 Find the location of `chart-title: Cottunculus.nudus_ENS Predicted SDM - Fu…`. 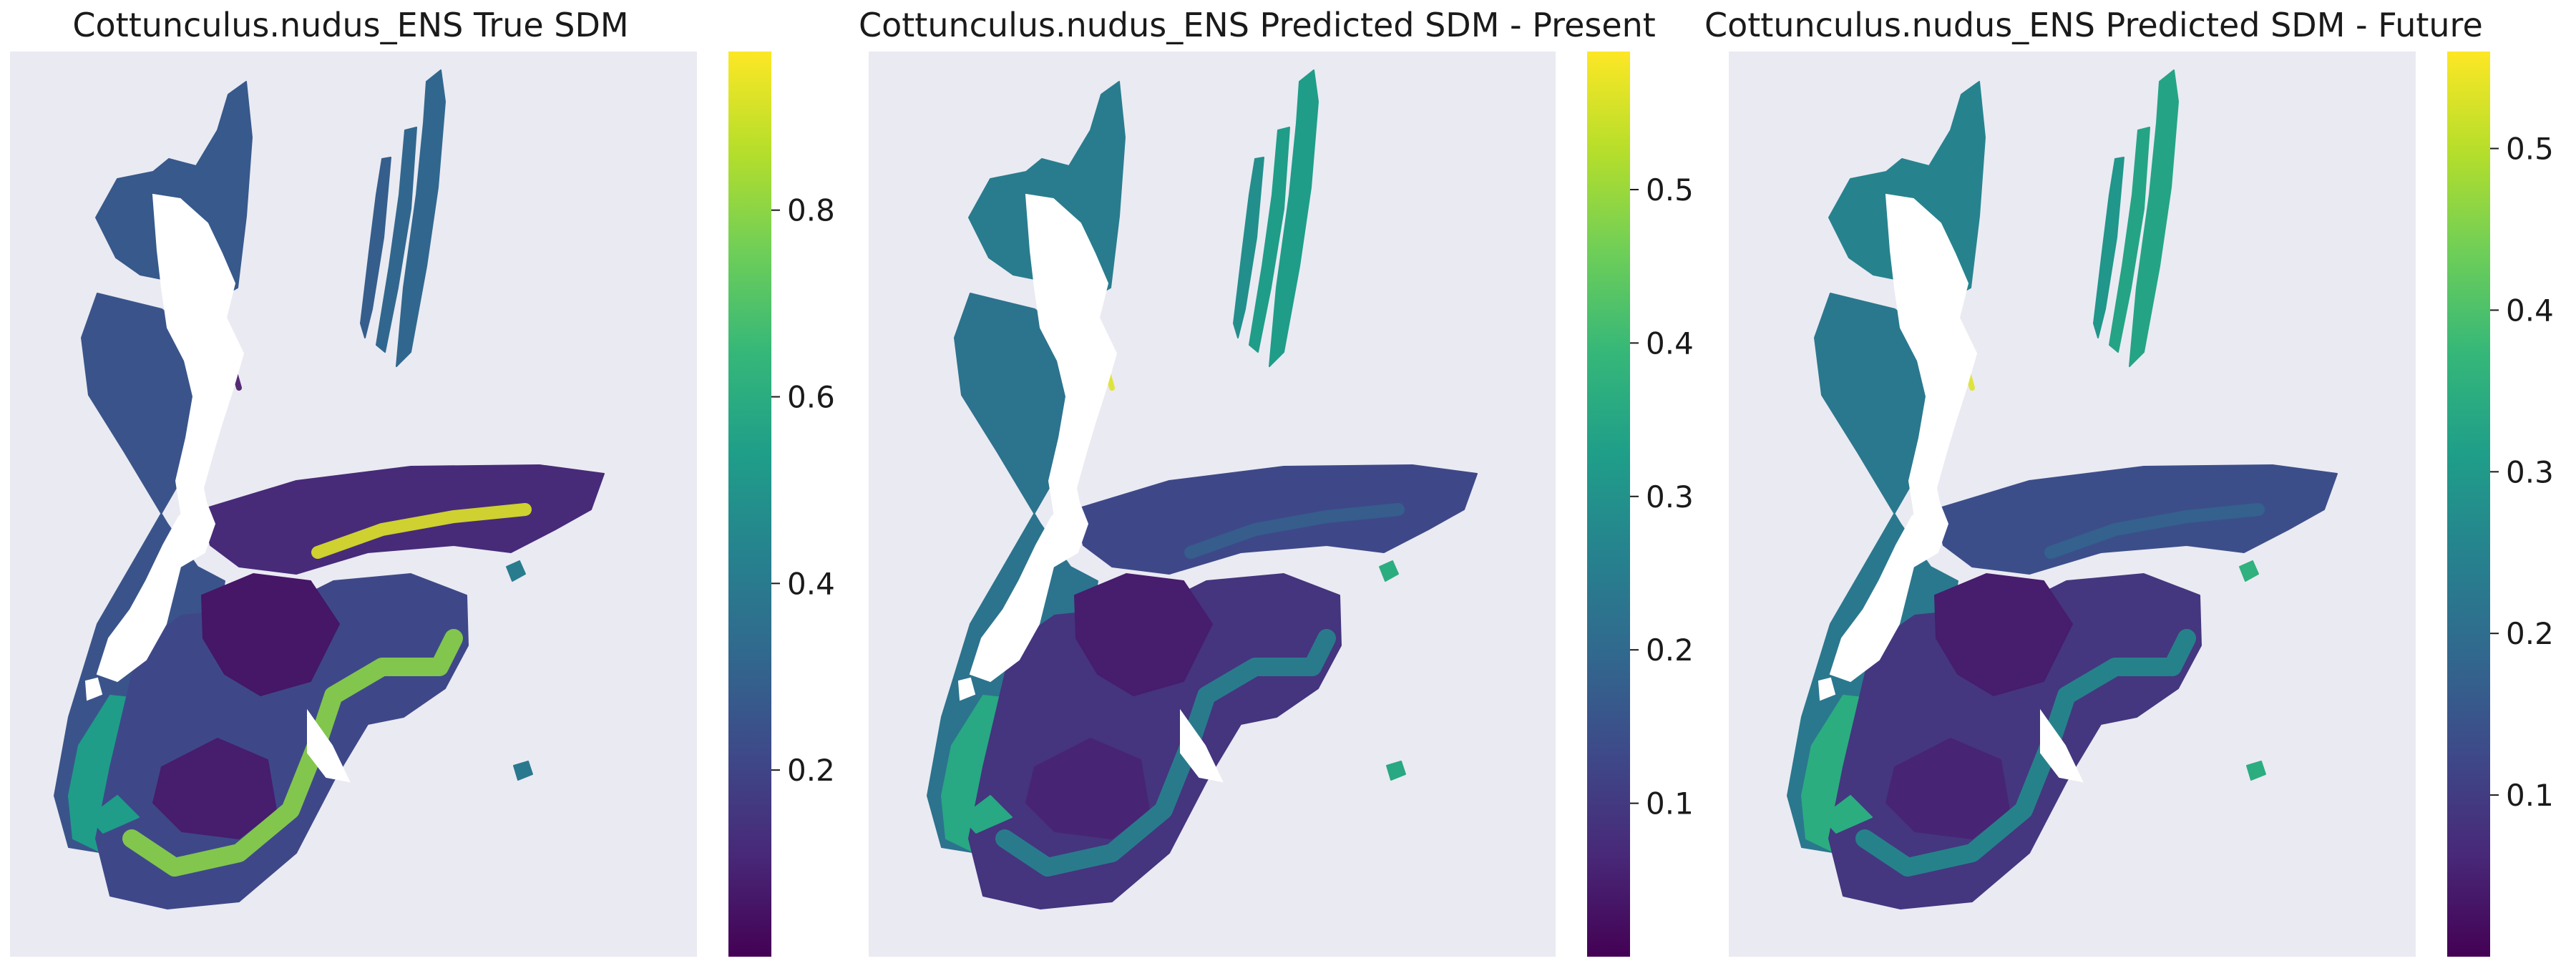

chart-title: Cottunculus.nudus_ENS Predicted SDM - Fu… is located at coordinates (2093, 25).